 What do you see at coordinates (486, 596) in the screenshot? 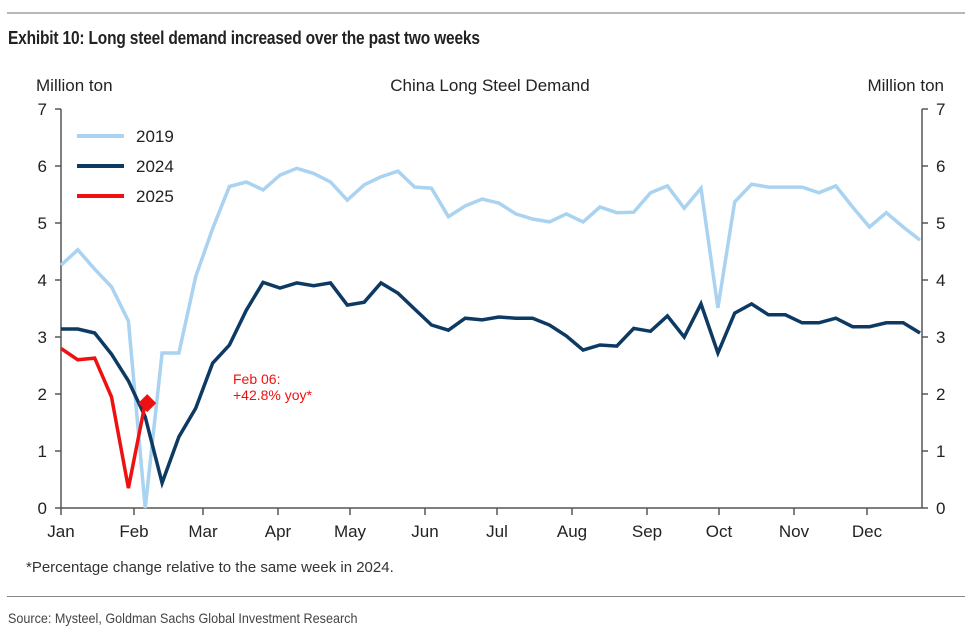
I see `bottom-rule` at bounding box center [486, 596].